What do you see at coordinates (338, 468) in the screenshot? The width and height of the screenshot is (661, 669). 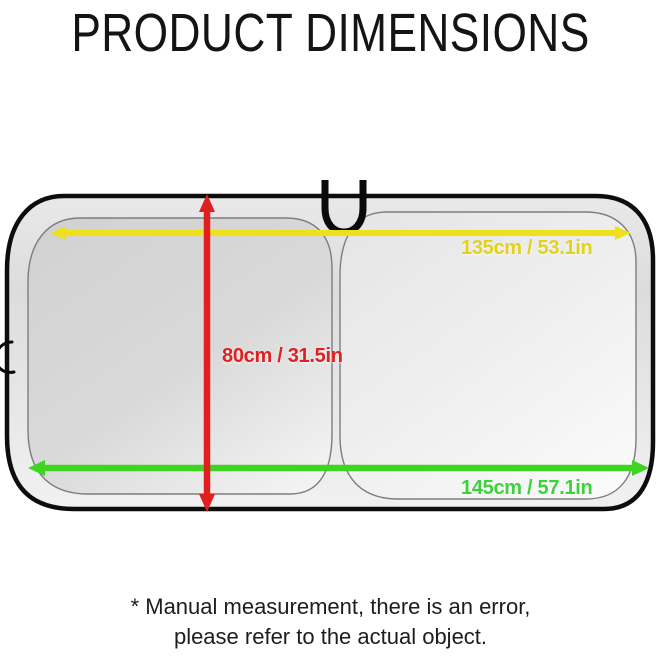 I see `dimension-arrow-bottom-width` at bounding box center [338, 468].